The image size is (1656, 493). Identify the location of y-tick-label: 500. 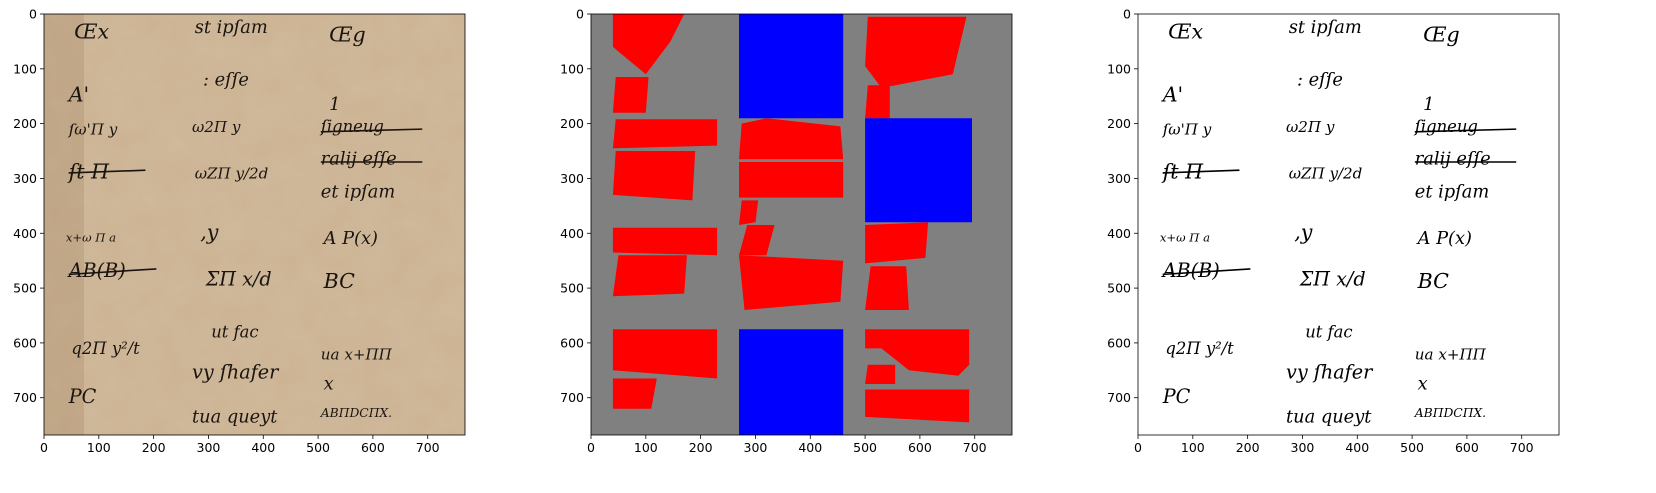
(25, 288).